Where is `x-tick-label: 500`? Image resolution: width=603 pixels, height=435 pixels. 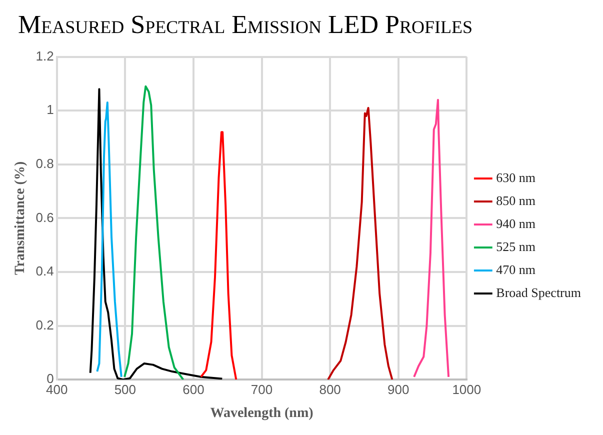
x-tick-label: 500 is located at coordinates (125, 389).